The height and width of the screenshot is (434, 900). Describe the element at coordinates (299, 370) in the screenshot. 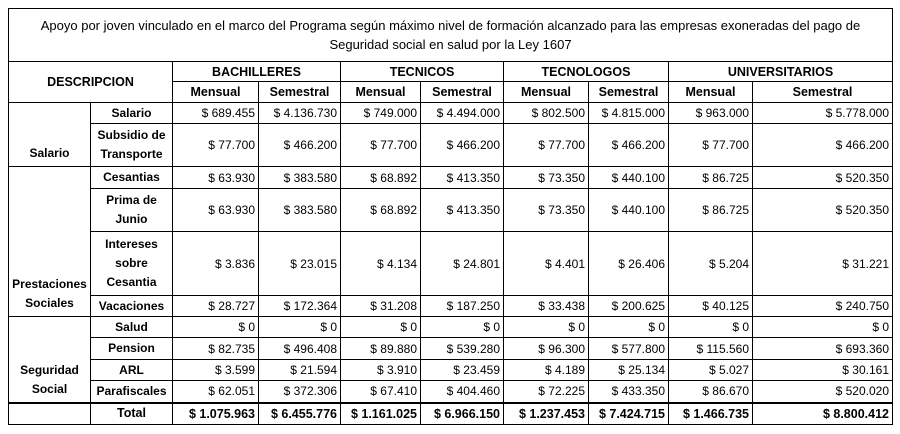

I see `cell-value: $ 21.594` at that location.